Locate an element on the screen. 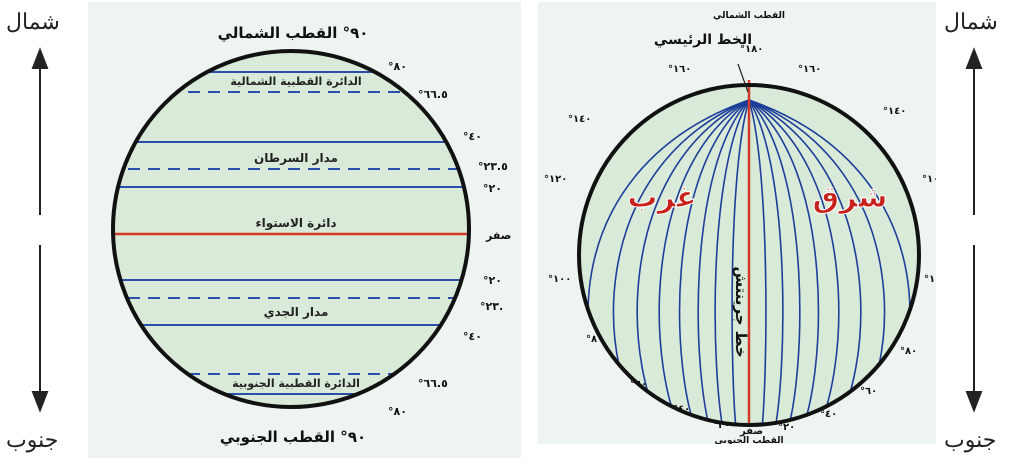 This screenshot has height=466, width=1012. lon-deg-w100: °١٠٠ is located at coordinates (559, 279).